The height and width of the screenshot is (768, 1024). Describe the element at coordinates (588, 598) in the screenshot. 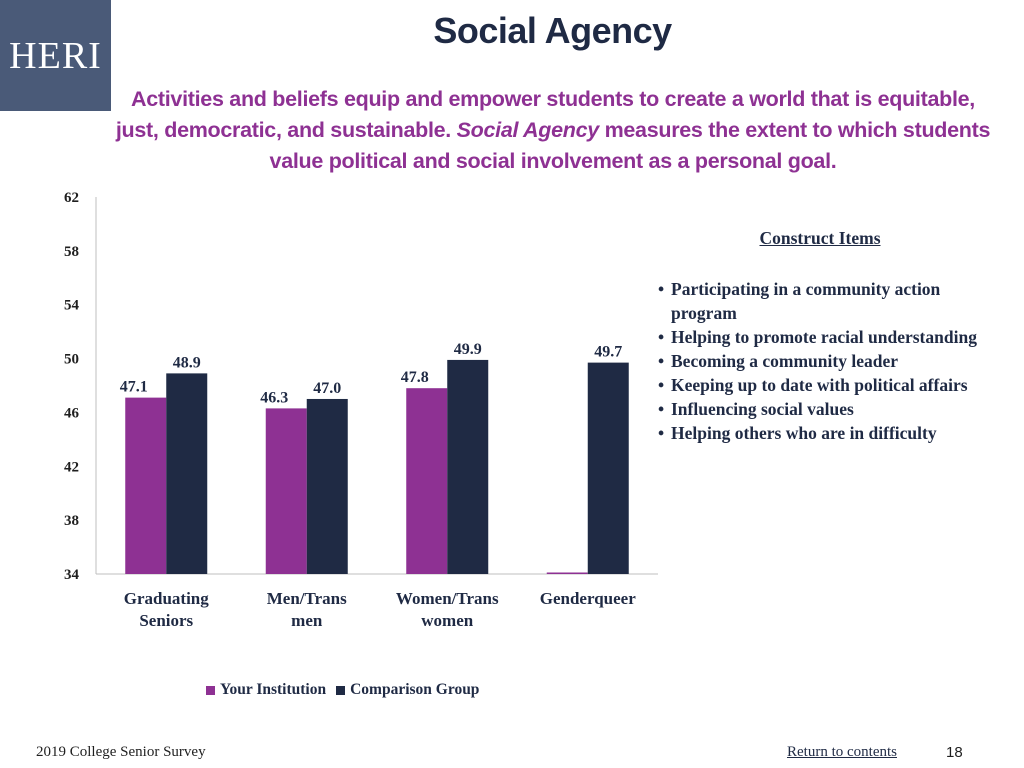

I see `x-category-label: Genderqueer` at that location.